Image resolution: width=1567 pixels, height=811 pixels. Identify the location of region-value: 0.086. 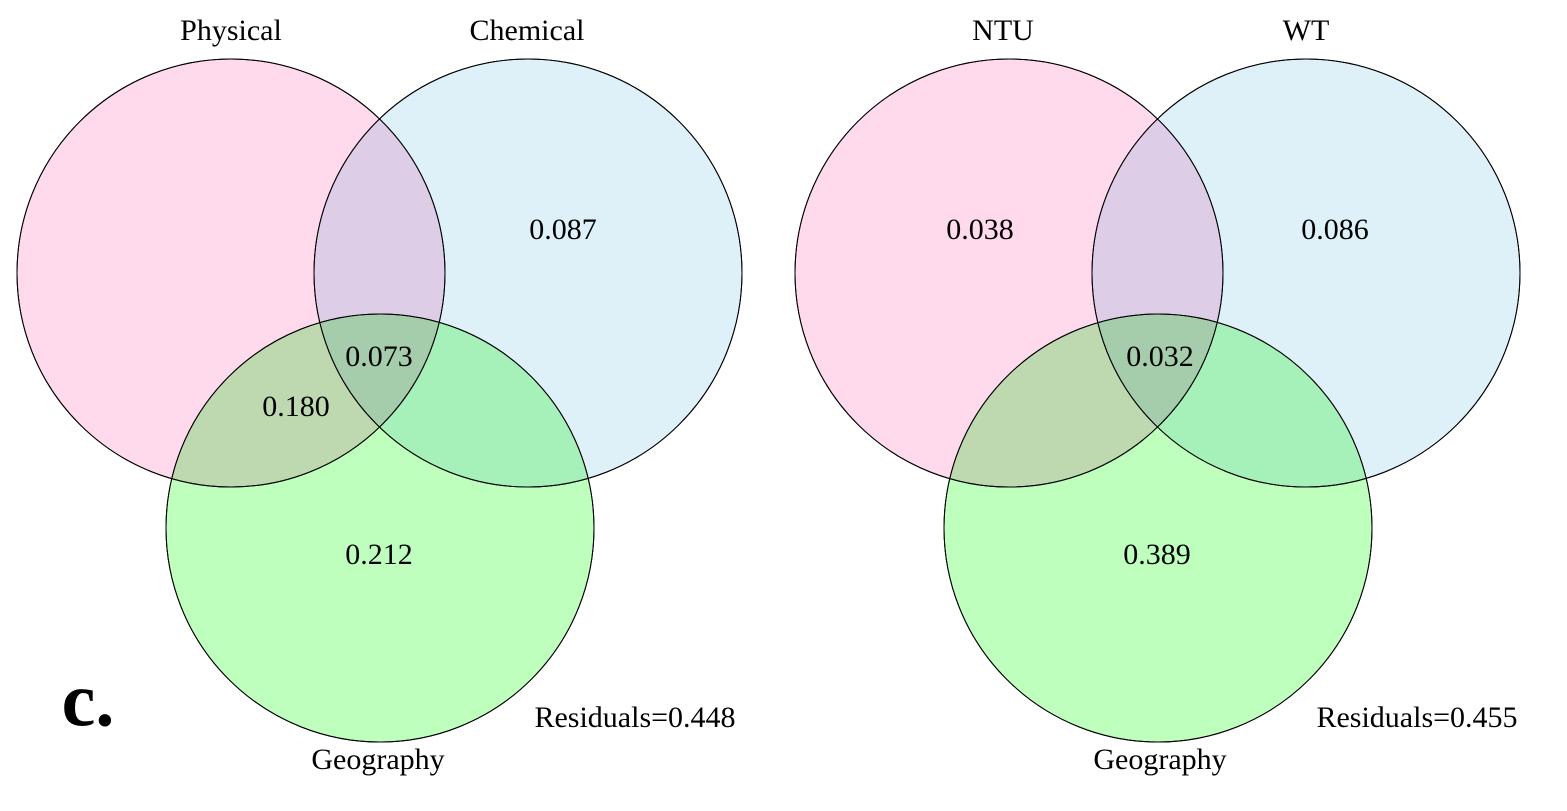
(1335, 229).